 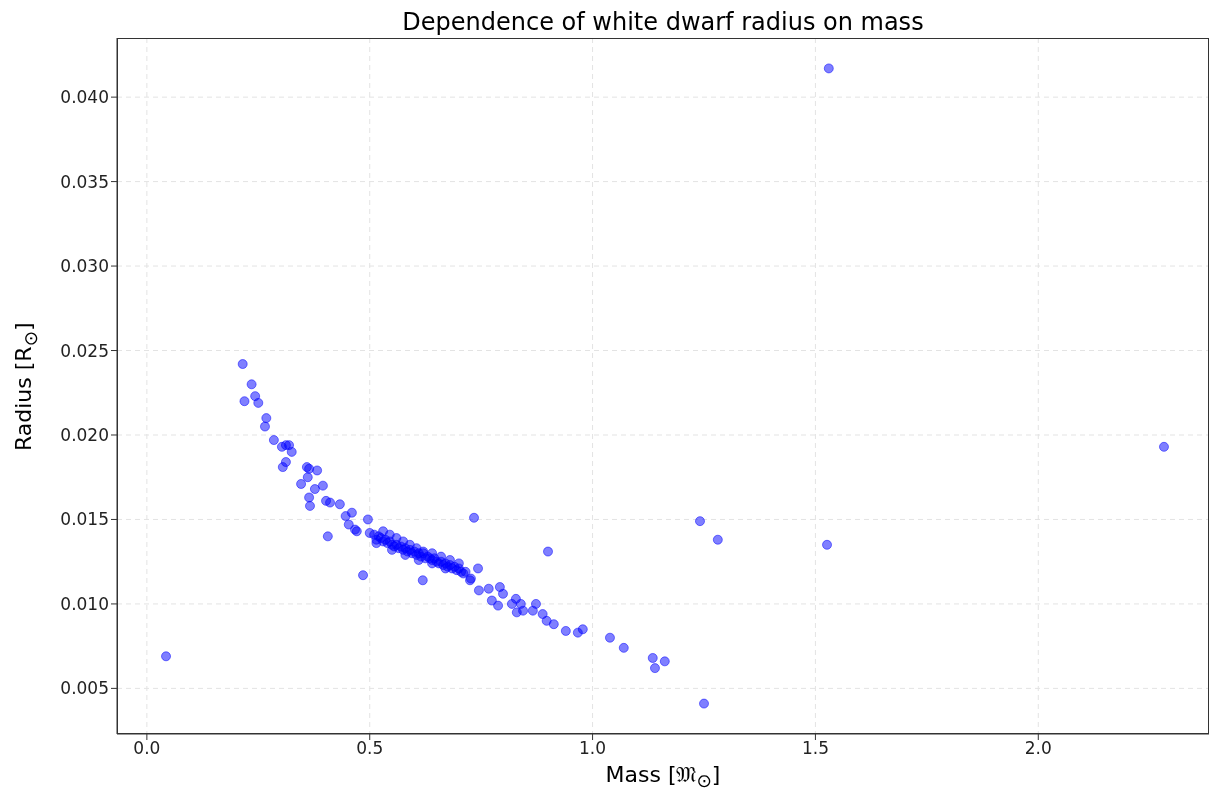 I want to click on y-tick-label: 0.040, so click(x=84, y=97).